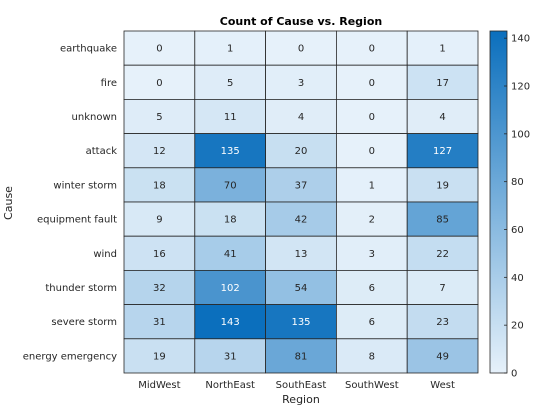  I want to click on cell-value-label: 102, so click(230, 288).